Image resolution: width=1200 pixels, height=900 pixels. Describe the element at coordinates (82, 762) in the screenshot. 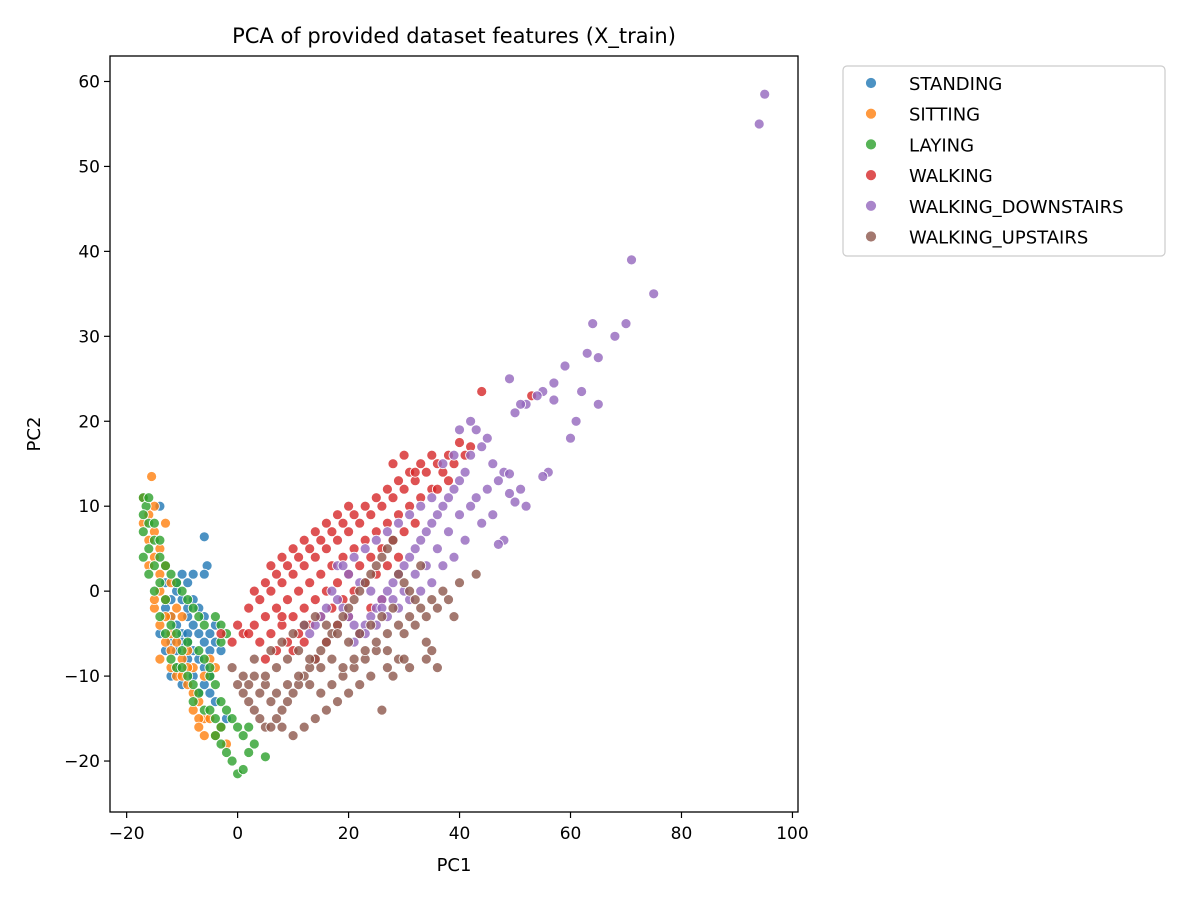

I see `y-tick-label: −20` at that location.